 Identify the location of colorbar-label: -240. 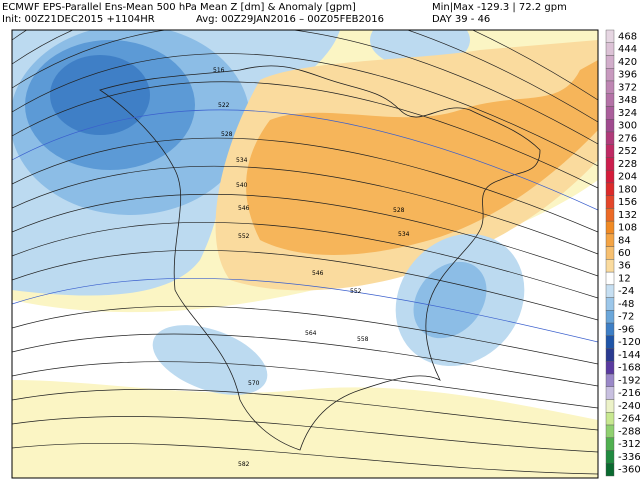
(629, 406).